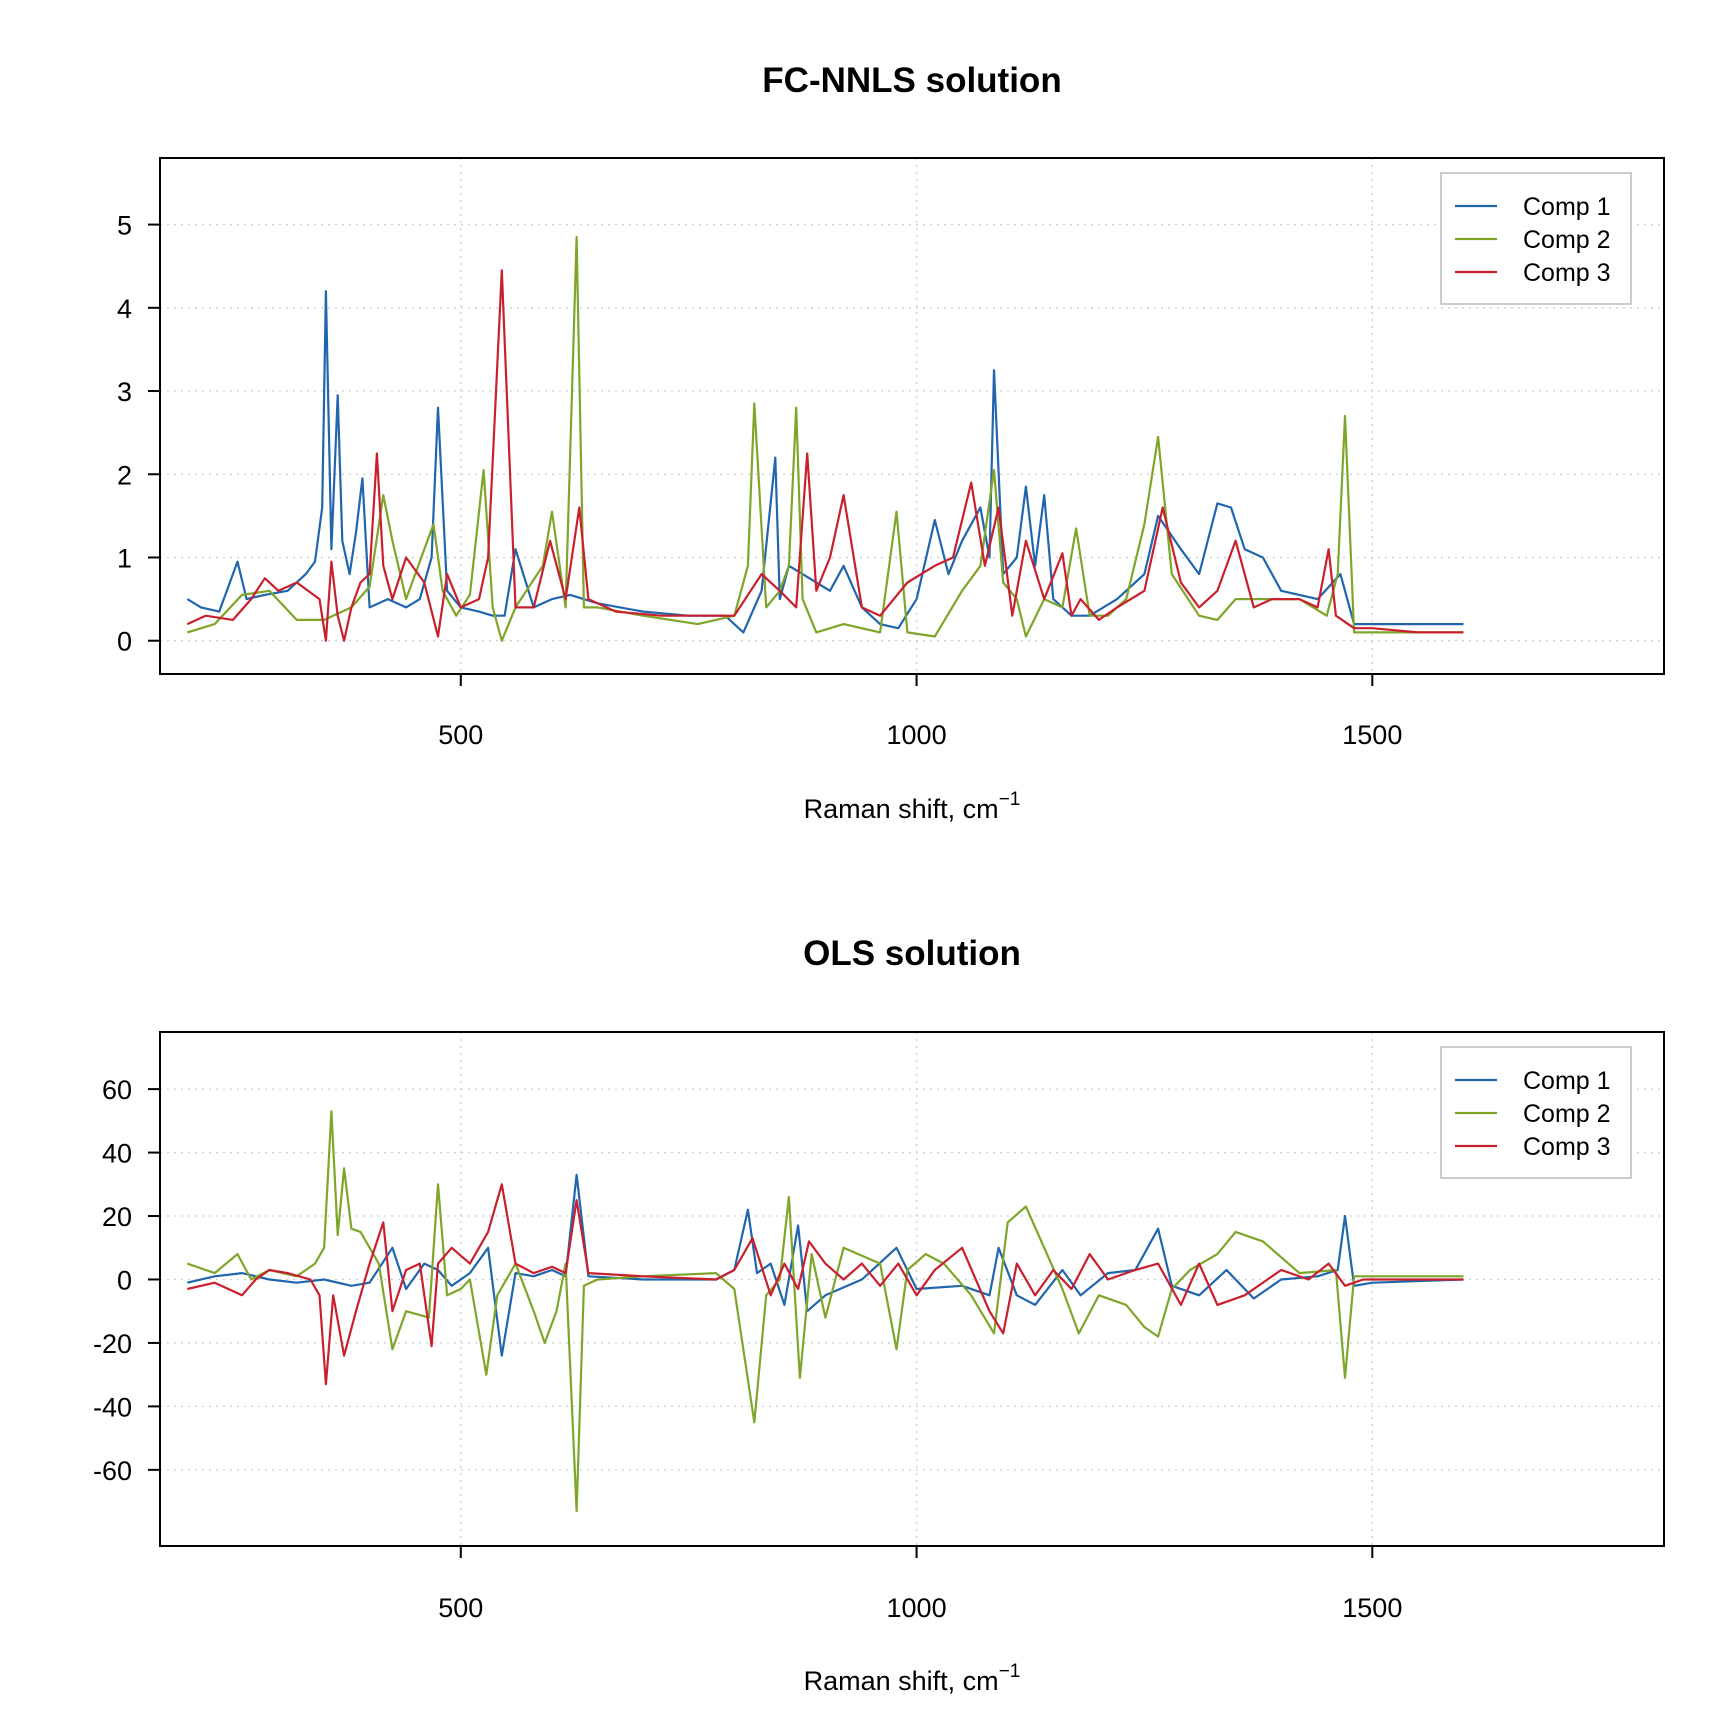  What do you see at coordinates (117, 1154) in the screenshot?
I see `y-tick-label: 40` at bounding box center [117, 1154].